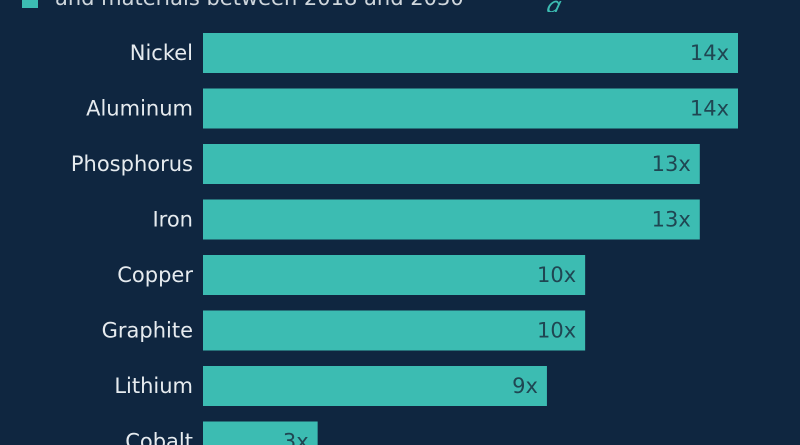  Describe the element at coordinates (671, 220) in the screenshot. I see `value-label-iron: 13x` at that location.